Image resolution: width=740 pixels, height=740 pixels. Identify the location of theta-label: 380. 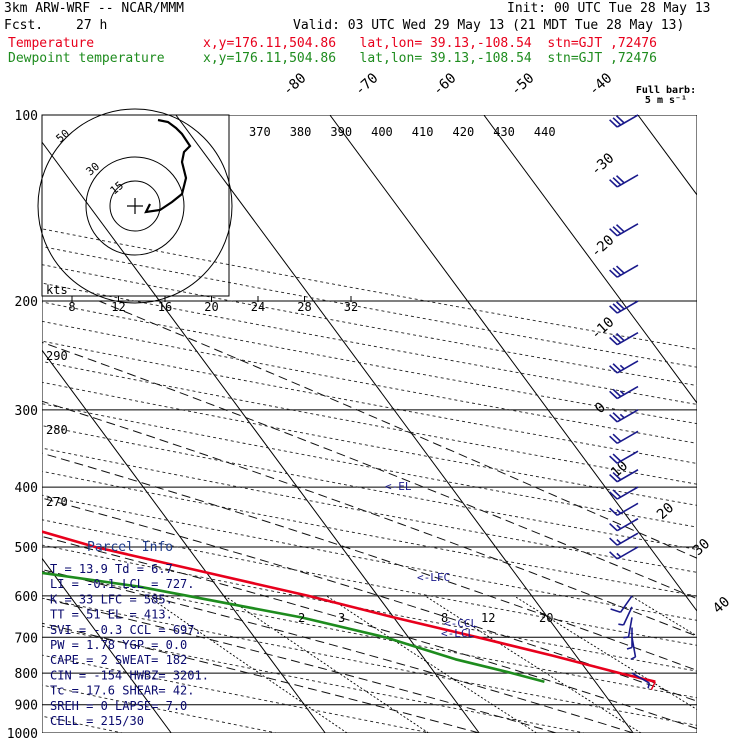
(301, 132).